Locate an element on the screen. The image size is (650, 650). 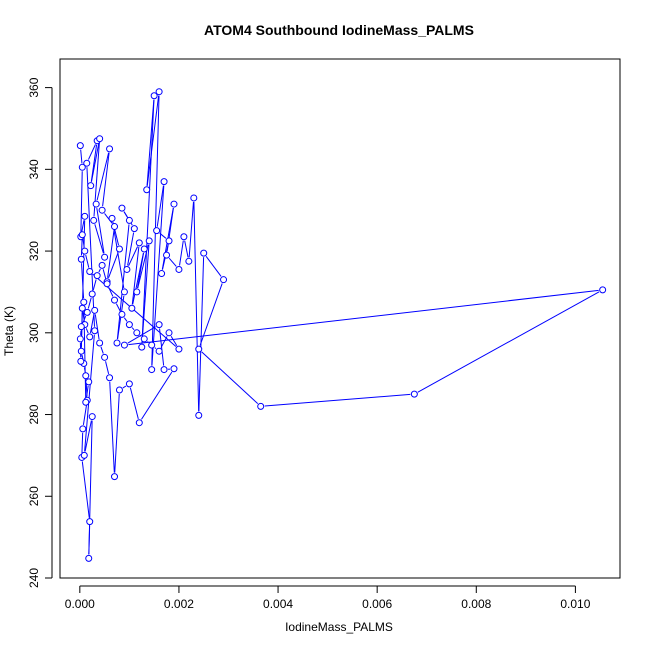
x-tick-label: 0.006 is located at coordinates (377, 604).